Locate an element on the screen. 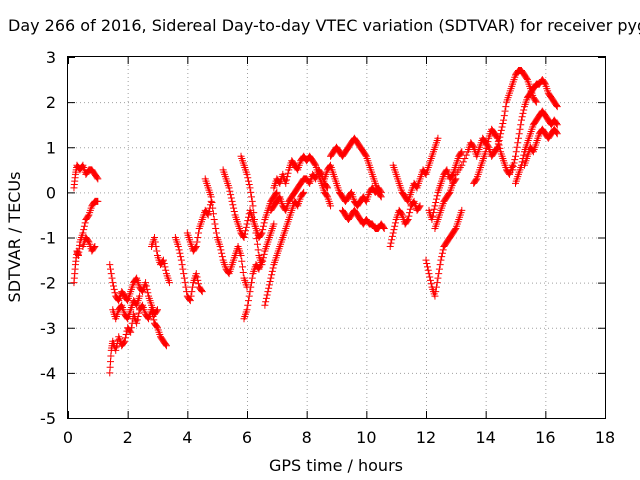 This screenshot has height=480, width=640. series-arc10 is located at coordinates (226, 233).